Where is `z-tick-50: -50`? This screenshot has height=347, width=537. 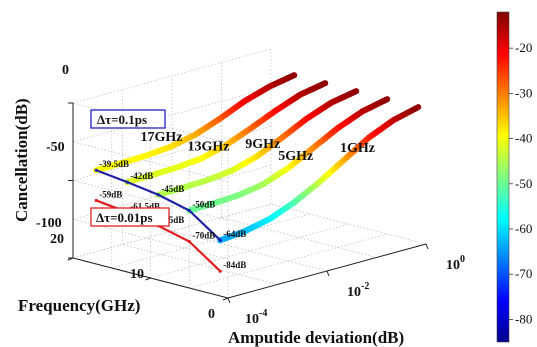
z-tick-50: -50 is located at coordinates (55, 147).